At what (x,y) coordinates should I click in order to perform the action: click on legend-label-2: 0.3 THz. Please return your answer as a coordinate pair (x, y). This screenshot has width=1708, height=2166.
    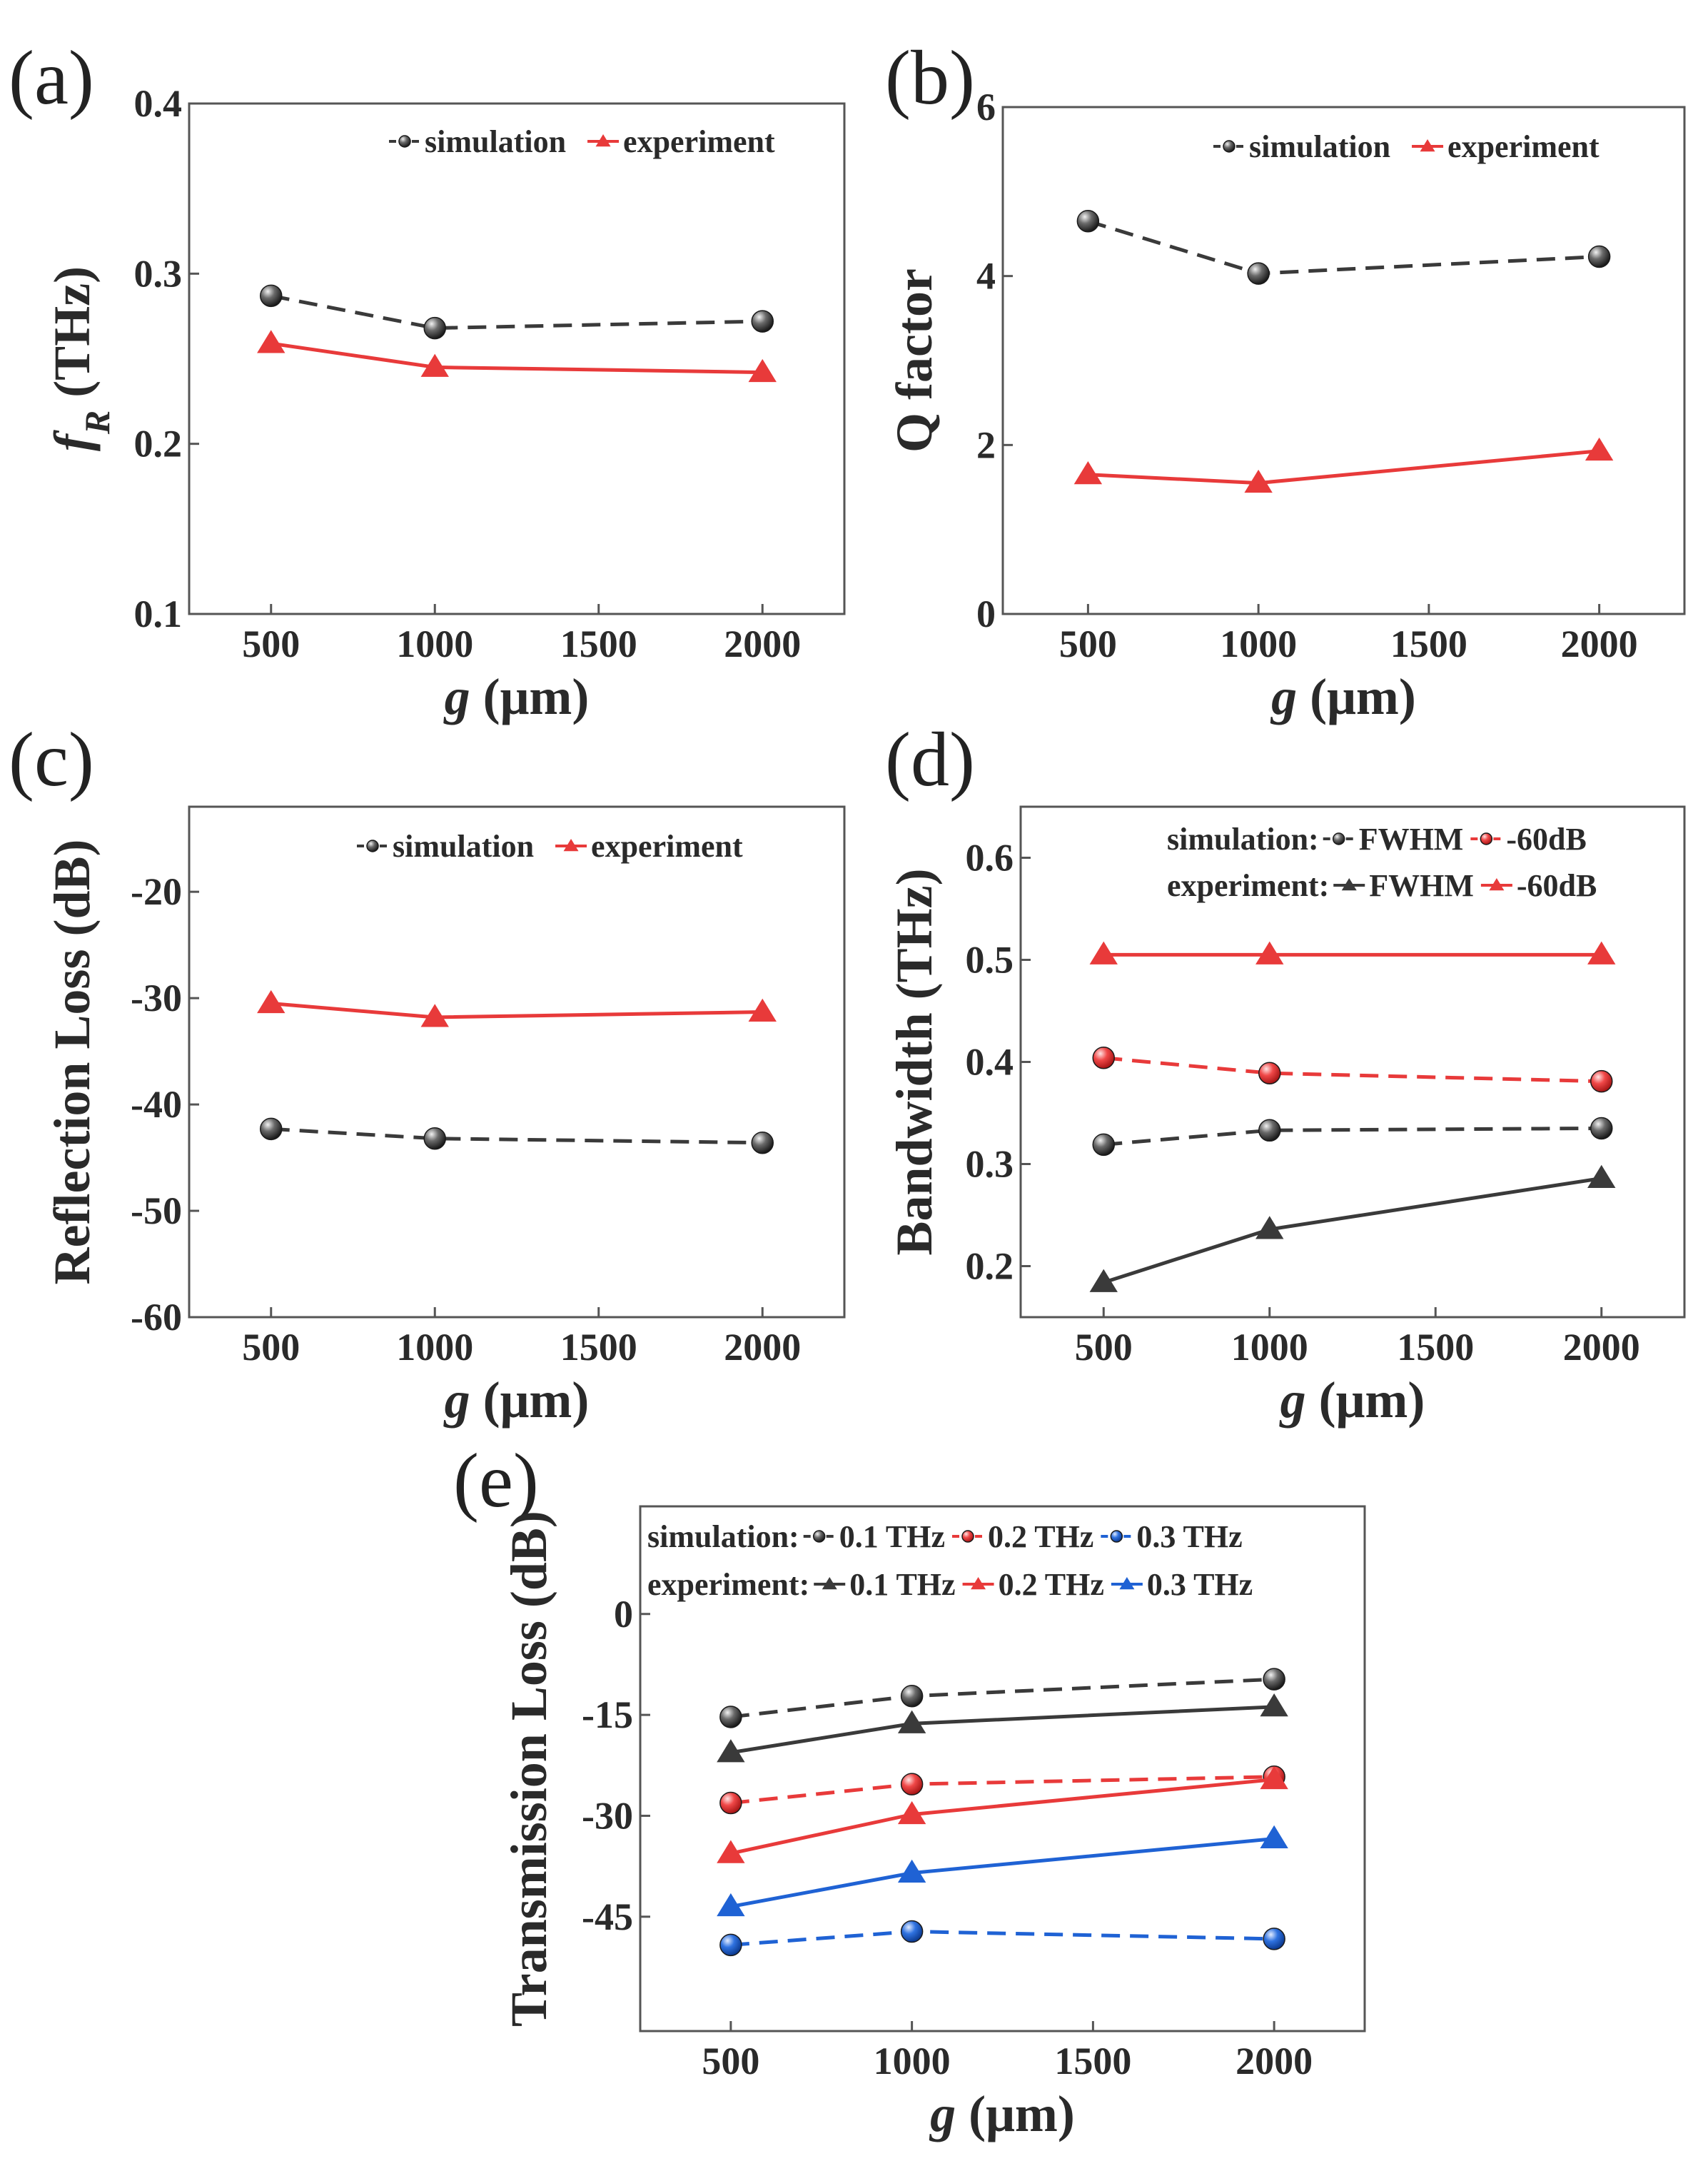
    Looking at the image, I should click on (1189, 1536).